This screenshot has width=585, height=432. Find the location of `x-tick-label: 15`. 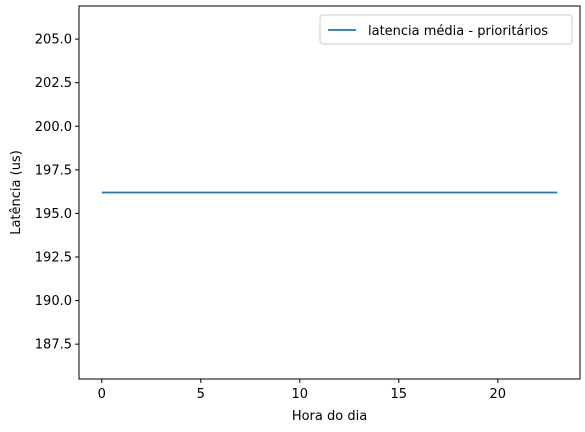

x-tick-label: 15 is located at coordinates (399, 394).